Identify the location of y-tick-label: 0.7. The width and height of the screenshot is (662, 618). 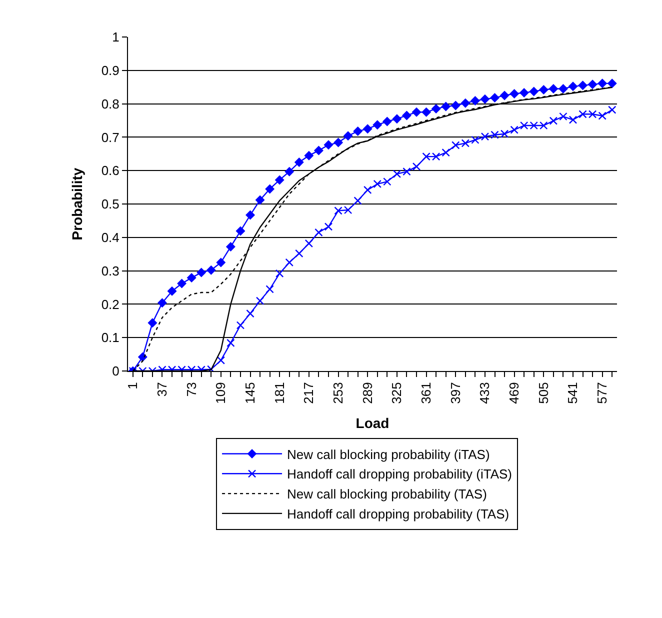
(110, 137).